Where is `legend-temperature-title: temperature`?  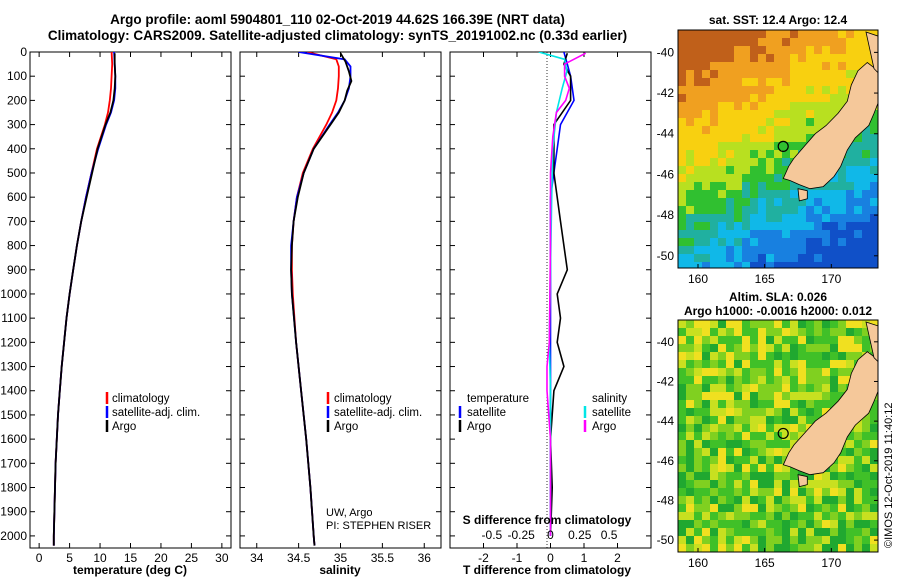
legend-temperature-title: temperature is located at coordinates (498, 399).